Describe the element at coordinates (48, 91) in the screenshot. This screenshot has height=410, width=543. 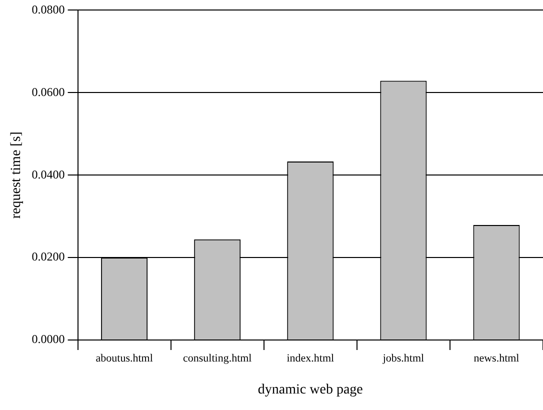
I see `y-tick-label: 0.0600` at that location.